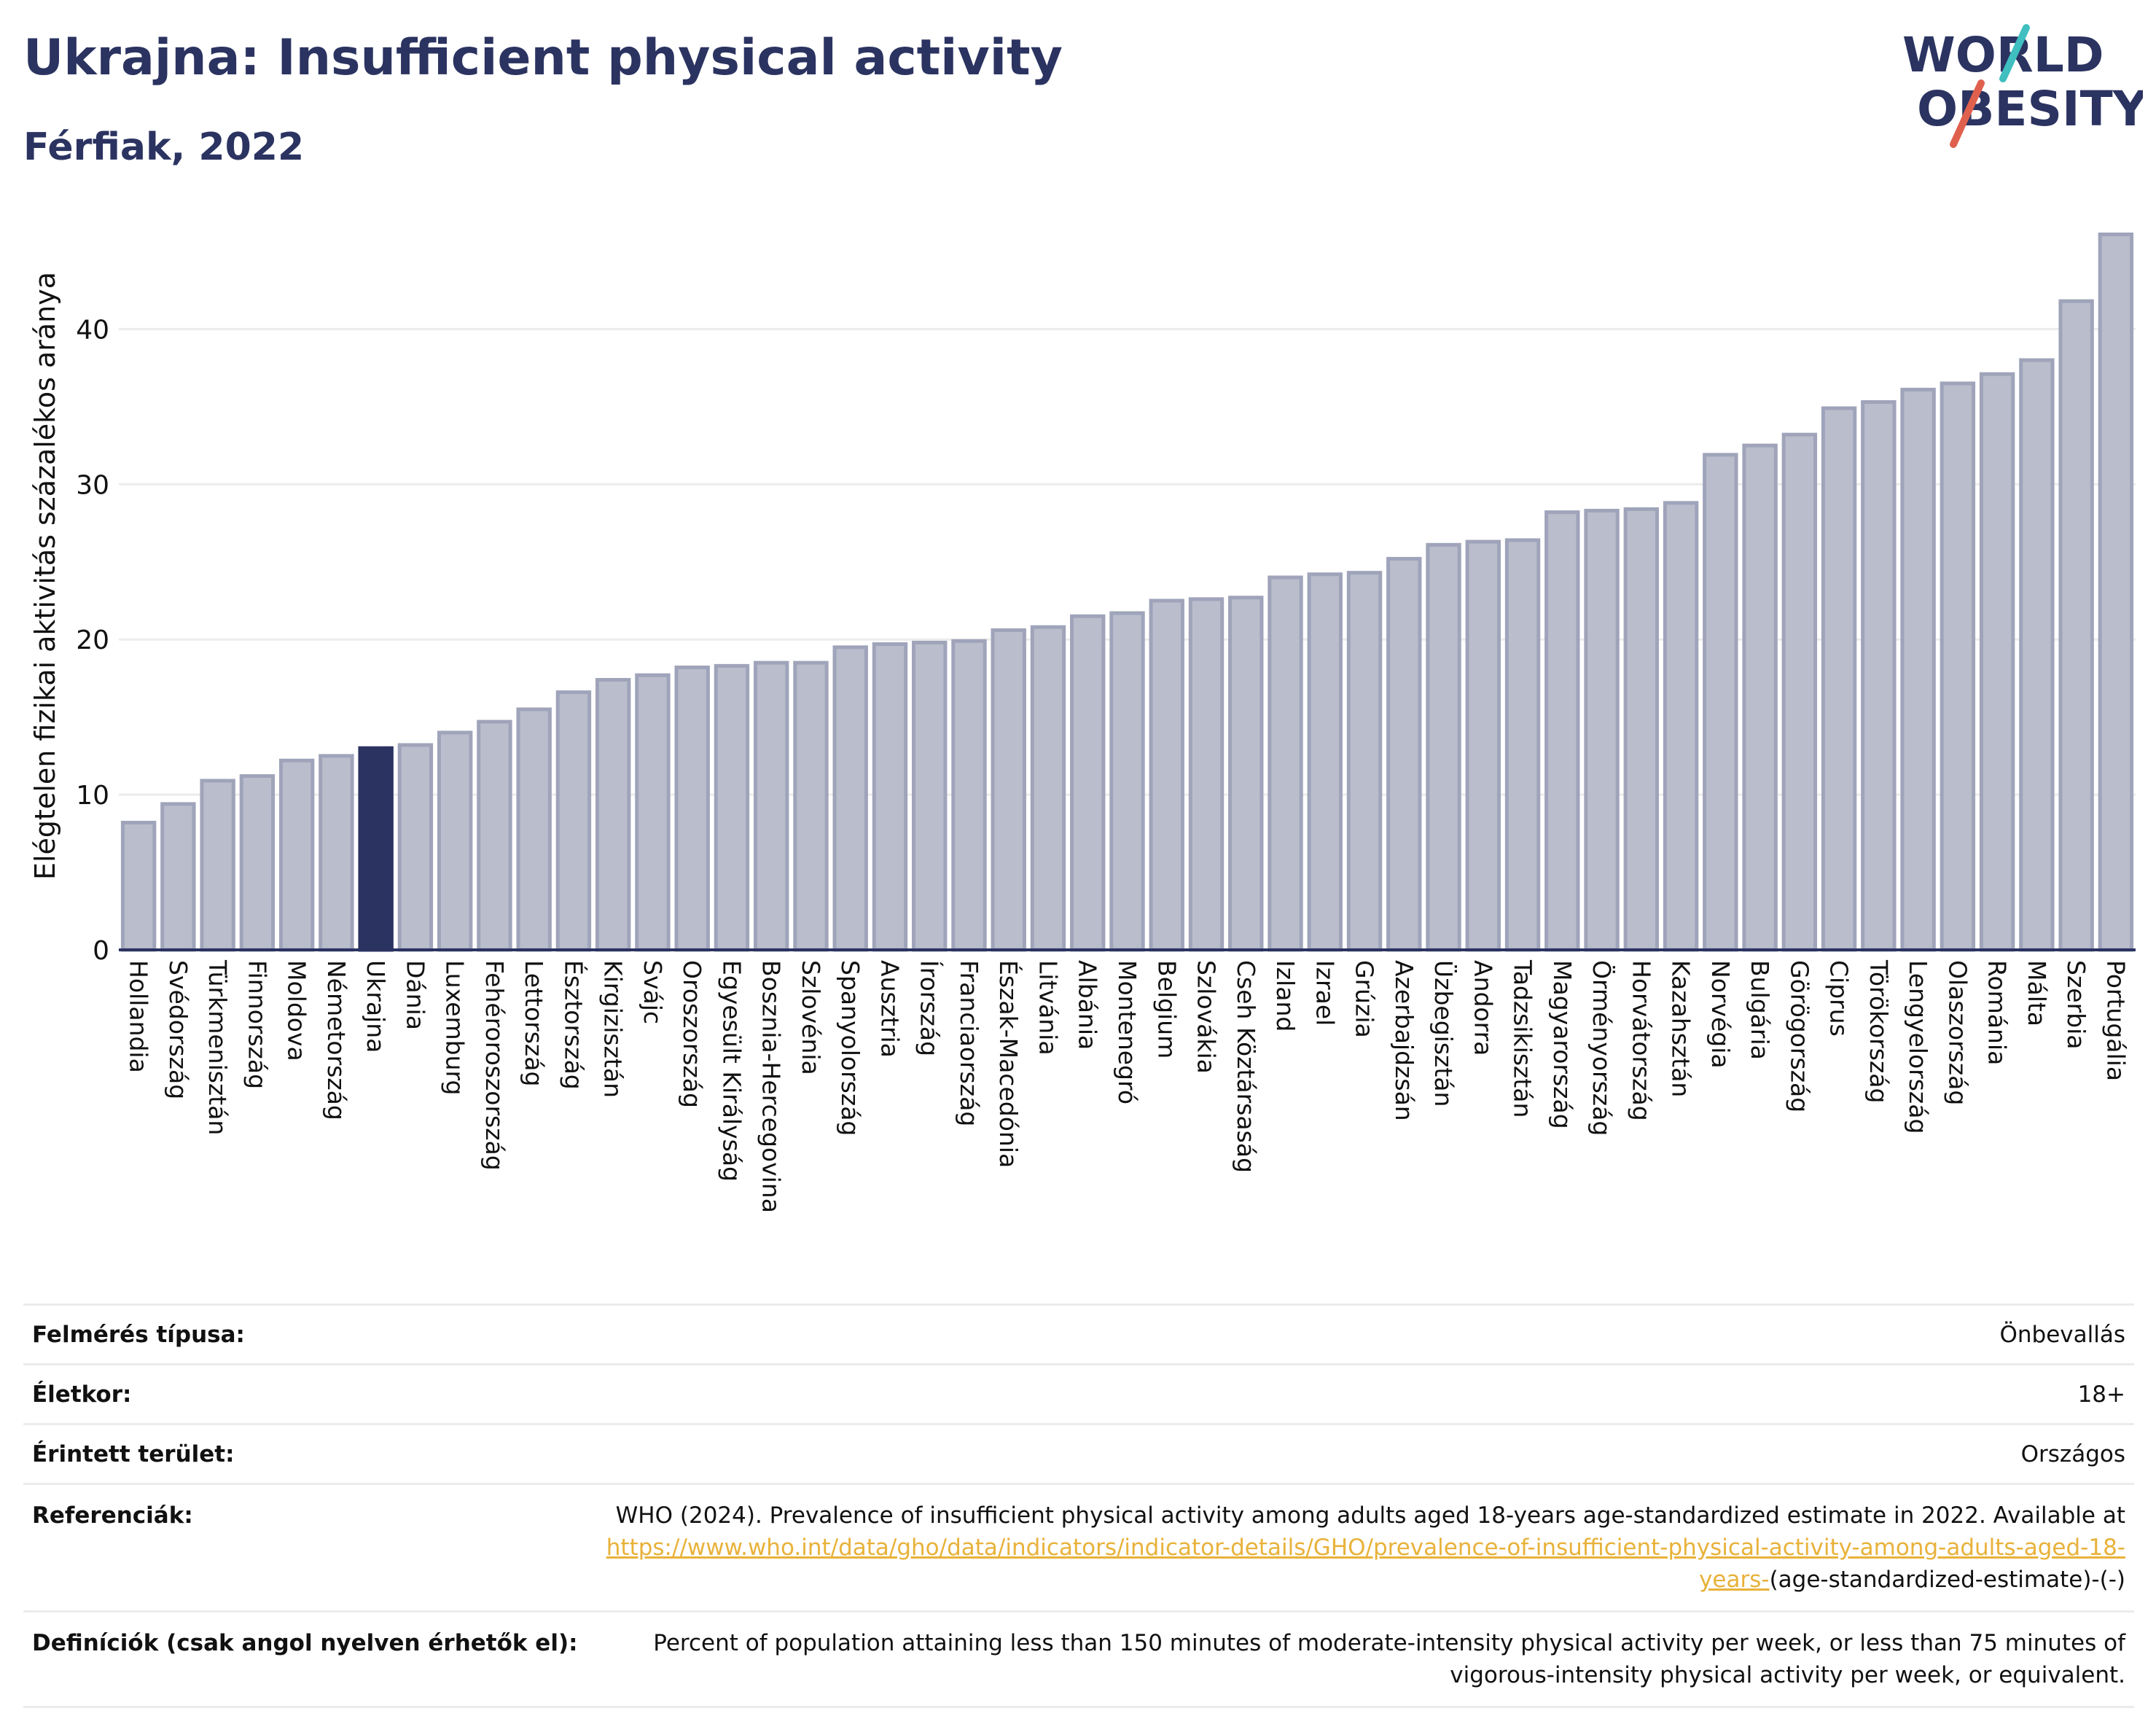 This screenshot has width=2156, height=1735. I want to click on x-tick-label: Szlovákia, so click(1207, 1017).